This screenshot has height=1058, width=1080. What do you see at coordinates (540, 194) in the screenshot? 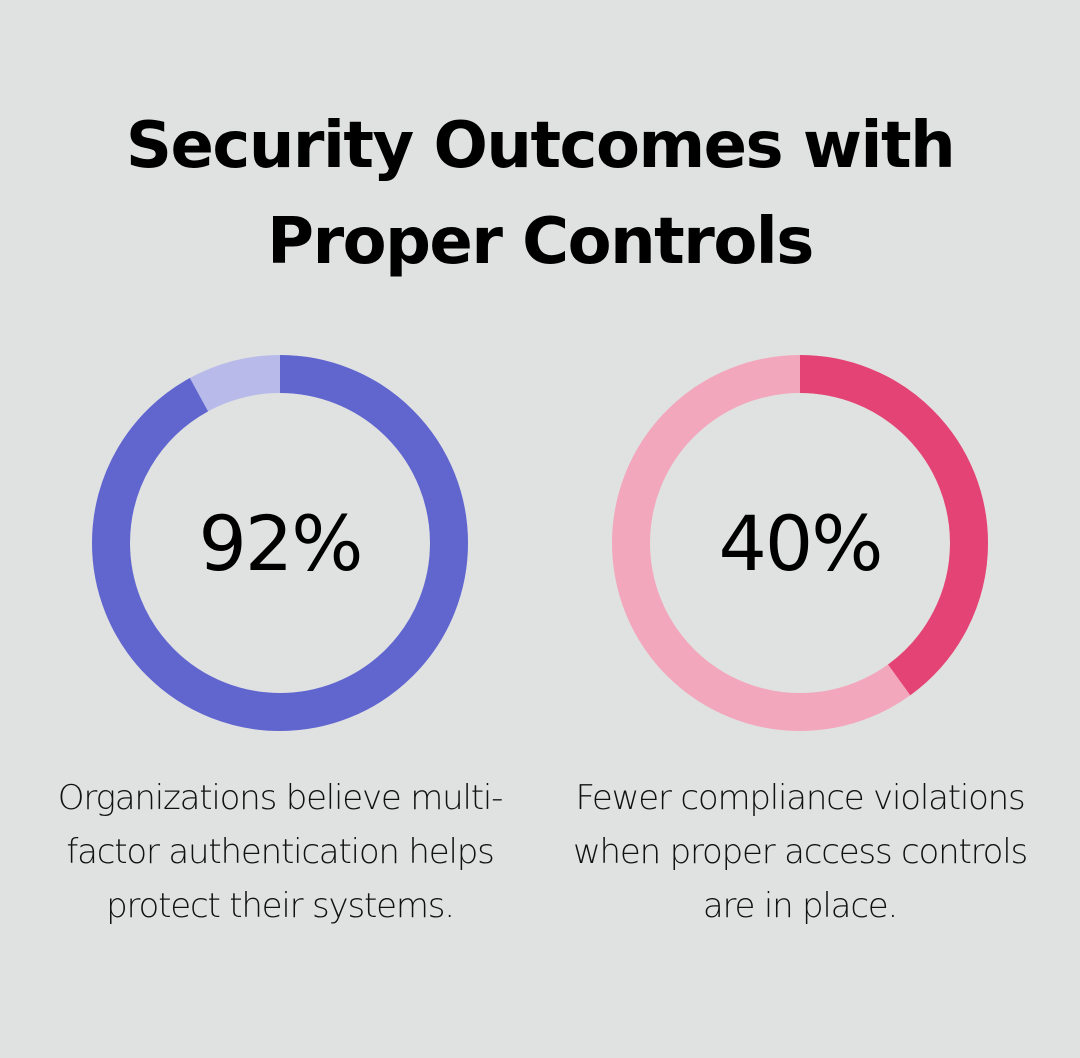
I see `page-title: Security Outcomes with Proper Controls` at bounding box center [540, 194].